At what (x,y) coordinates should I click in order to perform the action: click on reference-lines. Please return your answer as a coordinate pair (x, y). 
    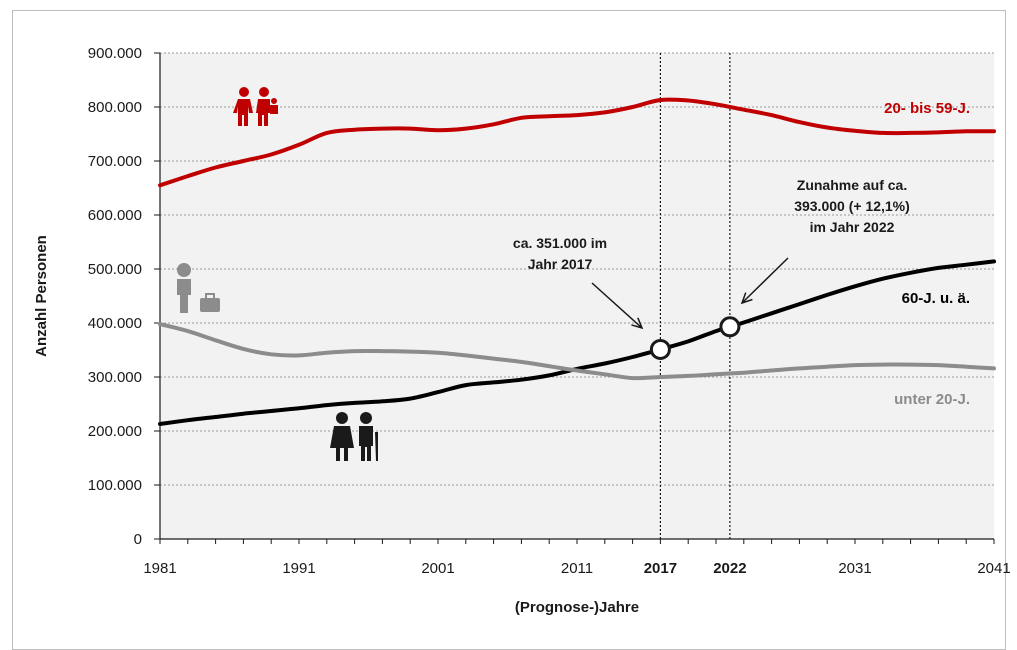
    Looking at the image, I should click on (695, 296).